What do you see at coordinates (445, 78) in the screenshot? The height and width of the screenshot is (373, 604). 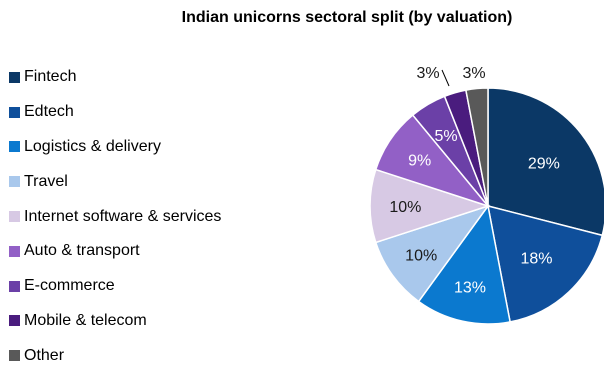 I see `leader-line` at bounding box center [445, 78].